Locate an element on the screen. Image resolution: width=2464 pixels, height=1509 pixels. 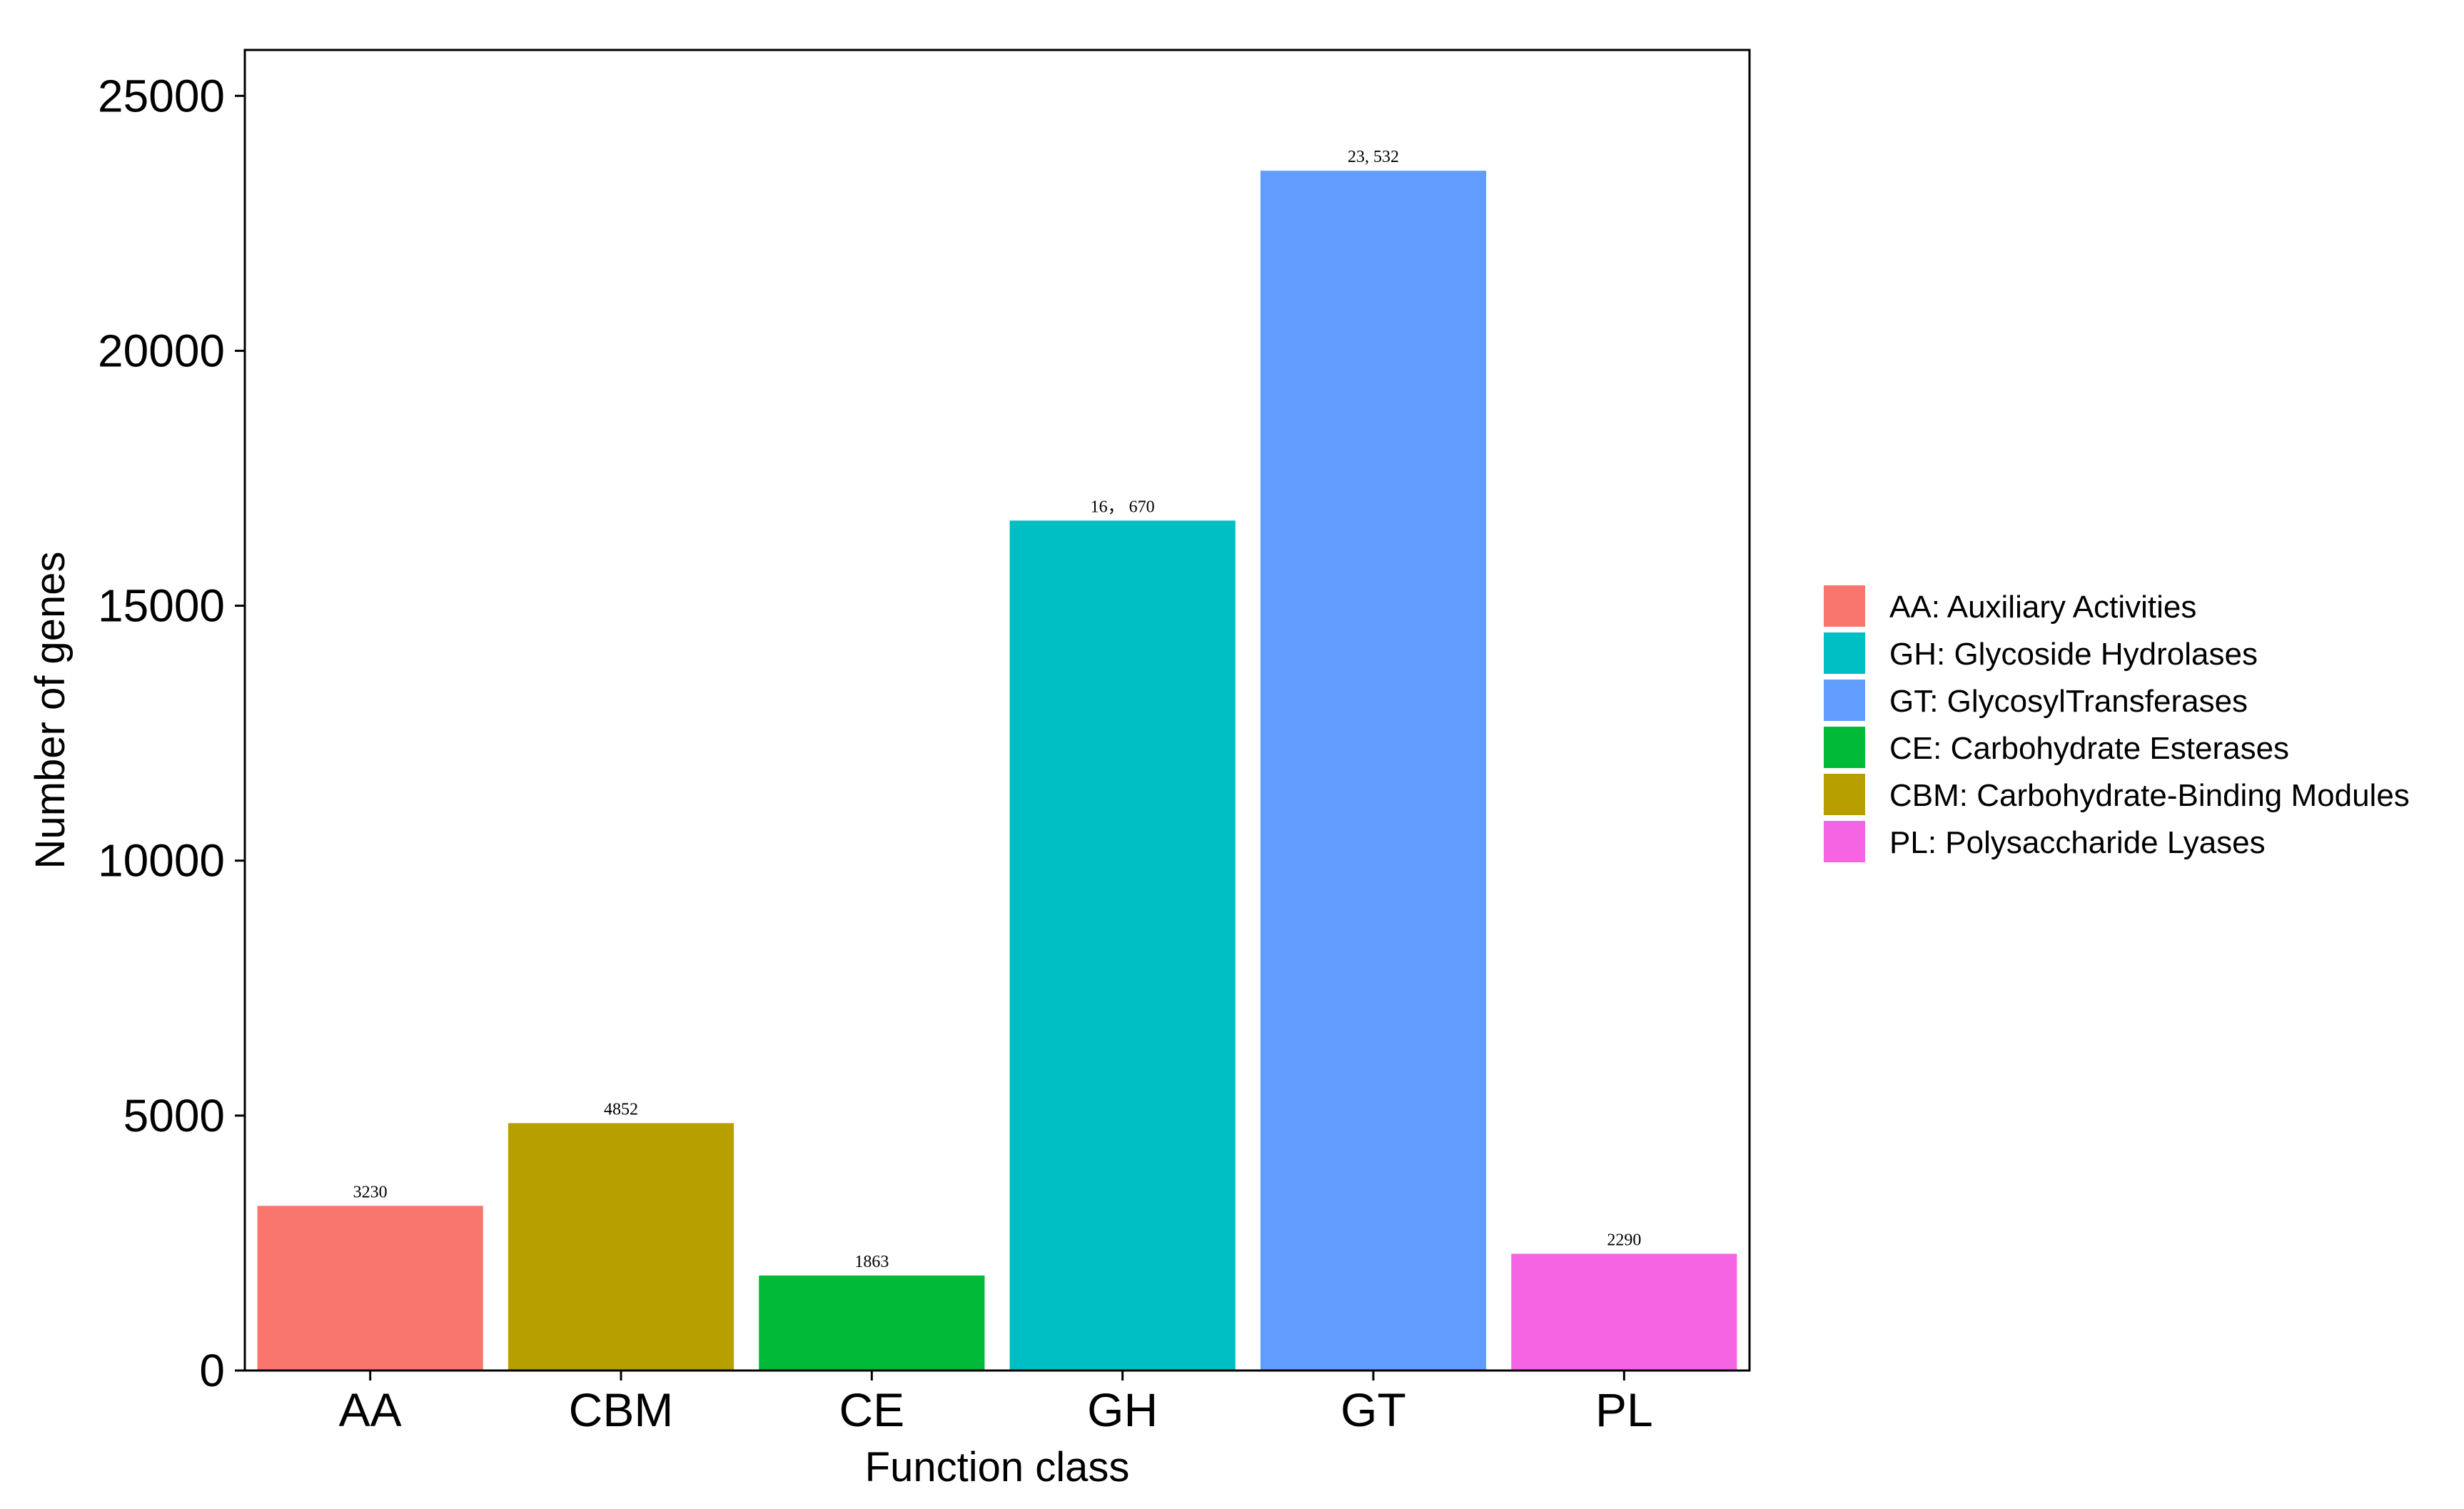
bar-aa is located at coordinates (370, 1288).